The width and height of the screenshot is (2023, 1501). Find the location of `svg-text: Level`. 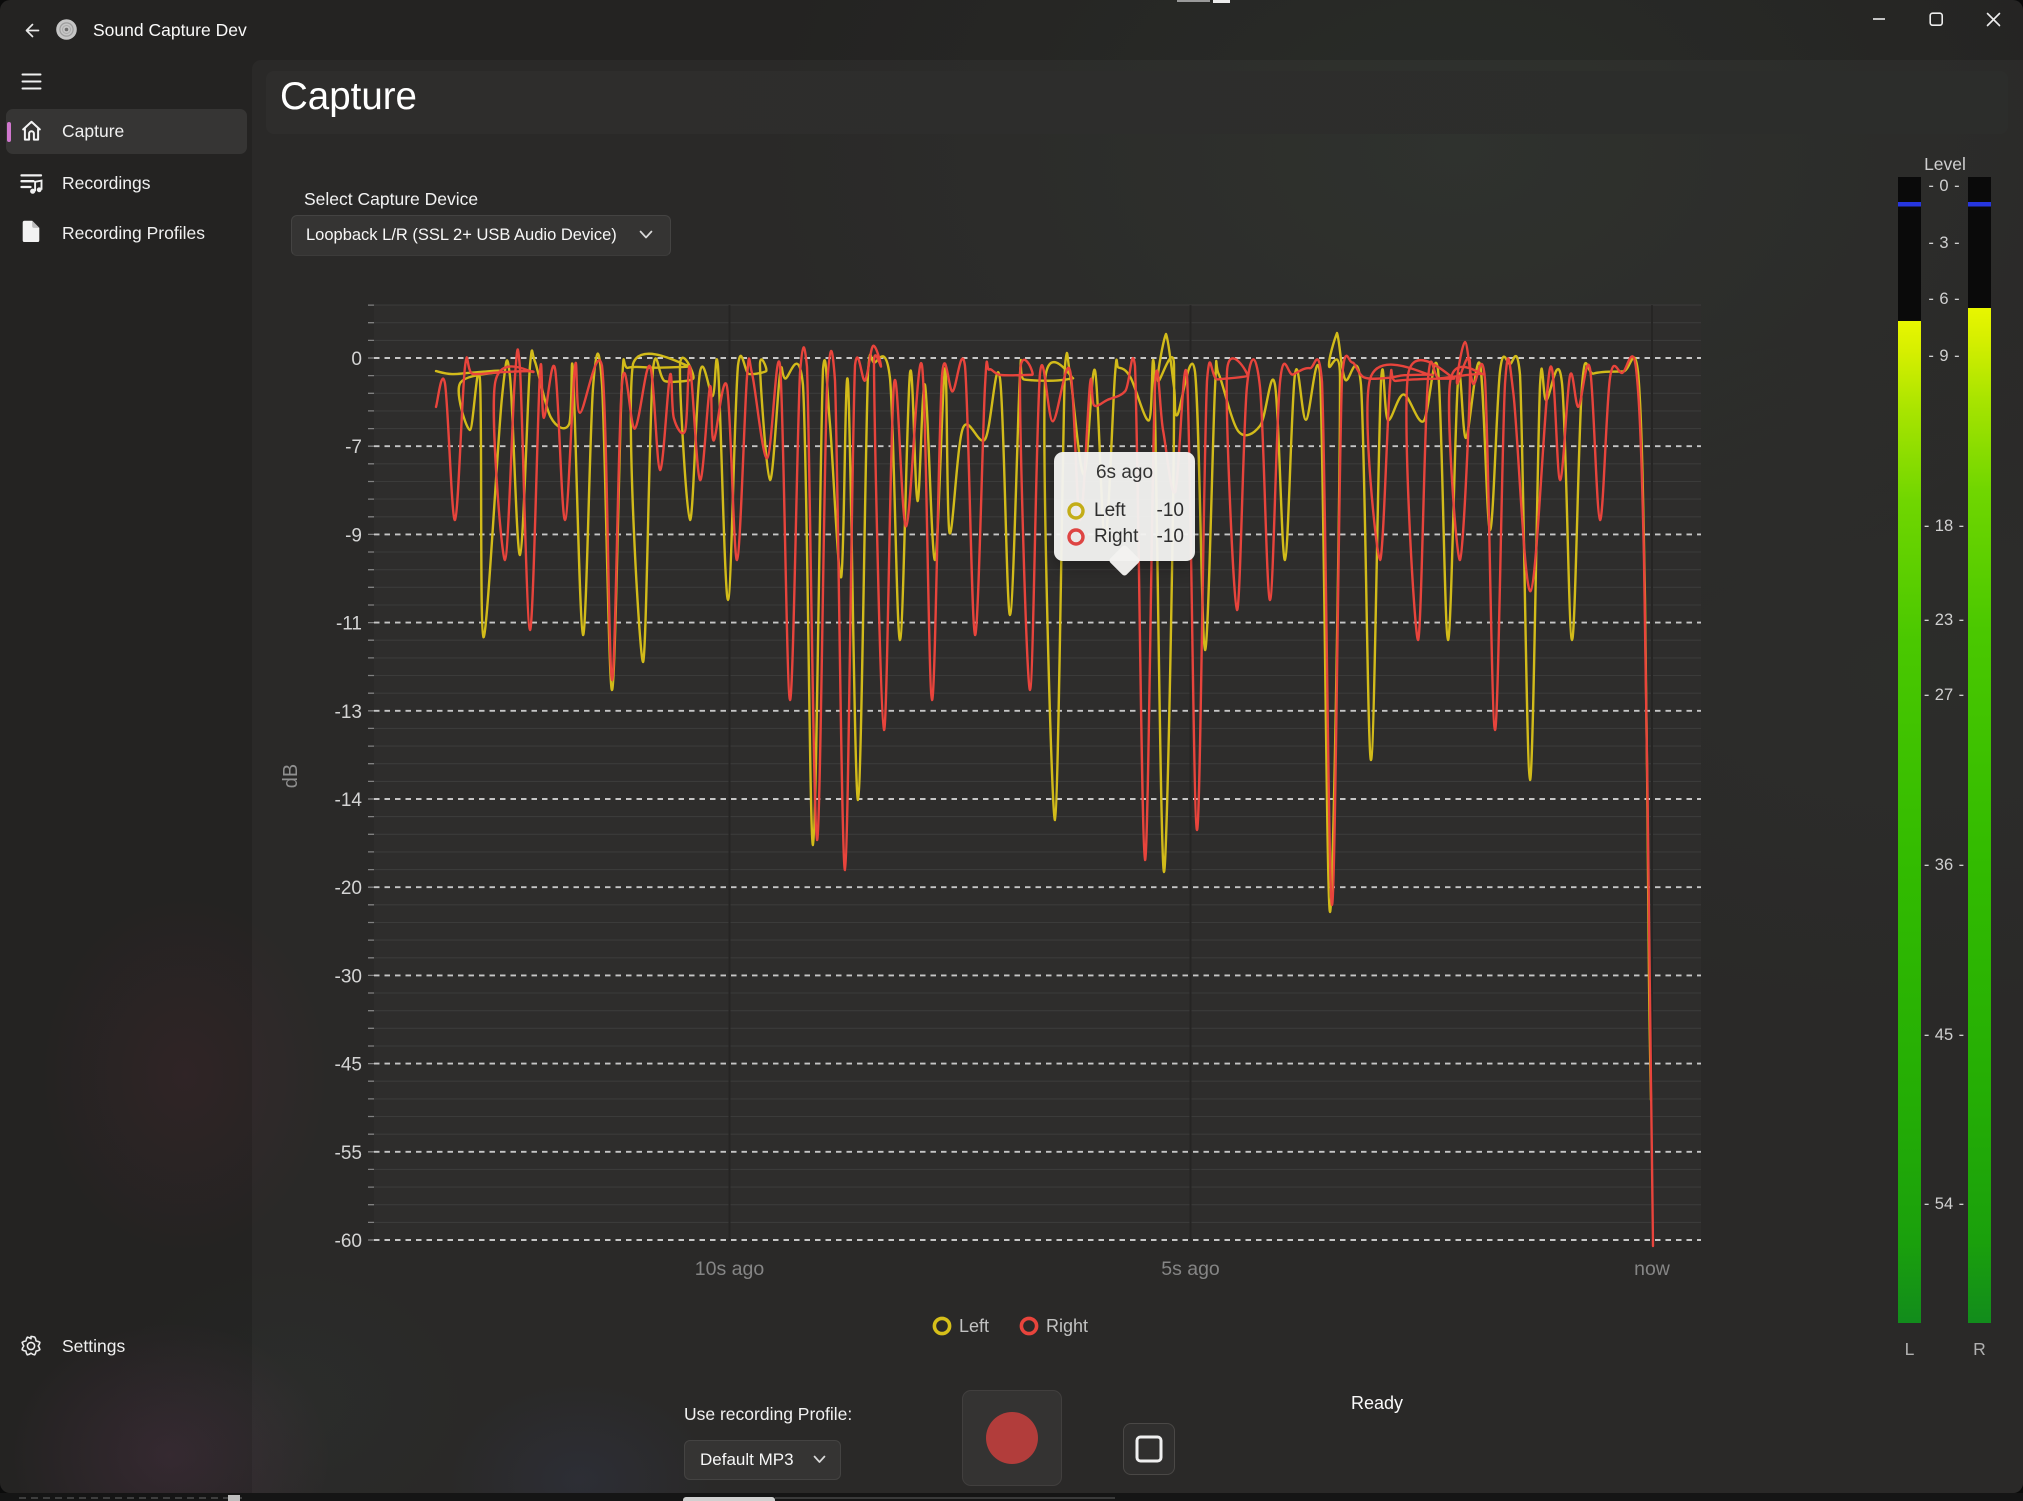

svg-text: Level is located at coordinates (1945, 164).